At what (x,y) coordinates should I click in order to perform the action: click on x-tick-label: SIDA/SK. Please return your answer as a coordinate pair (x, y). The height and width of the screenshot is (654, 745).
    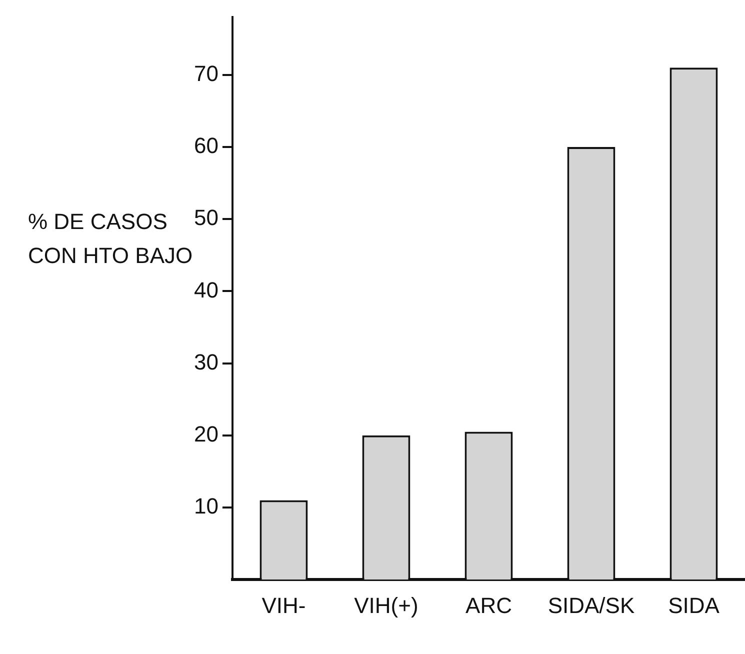
    Looking at the image, I should click on (591, 605).